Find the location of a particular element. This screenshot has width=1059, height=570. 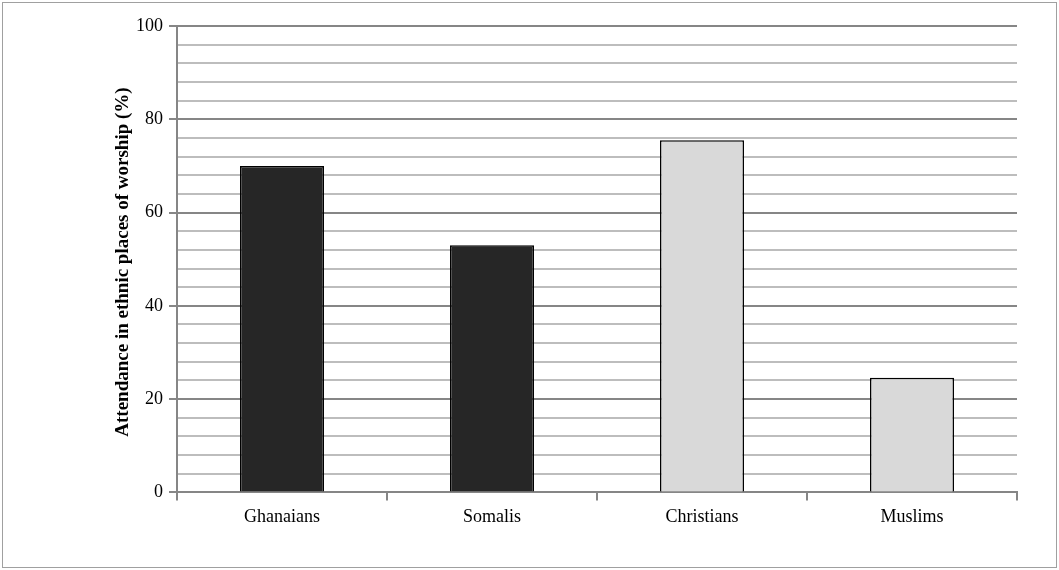

x-tick-label: Somalis is located at coordinates (492, 515).